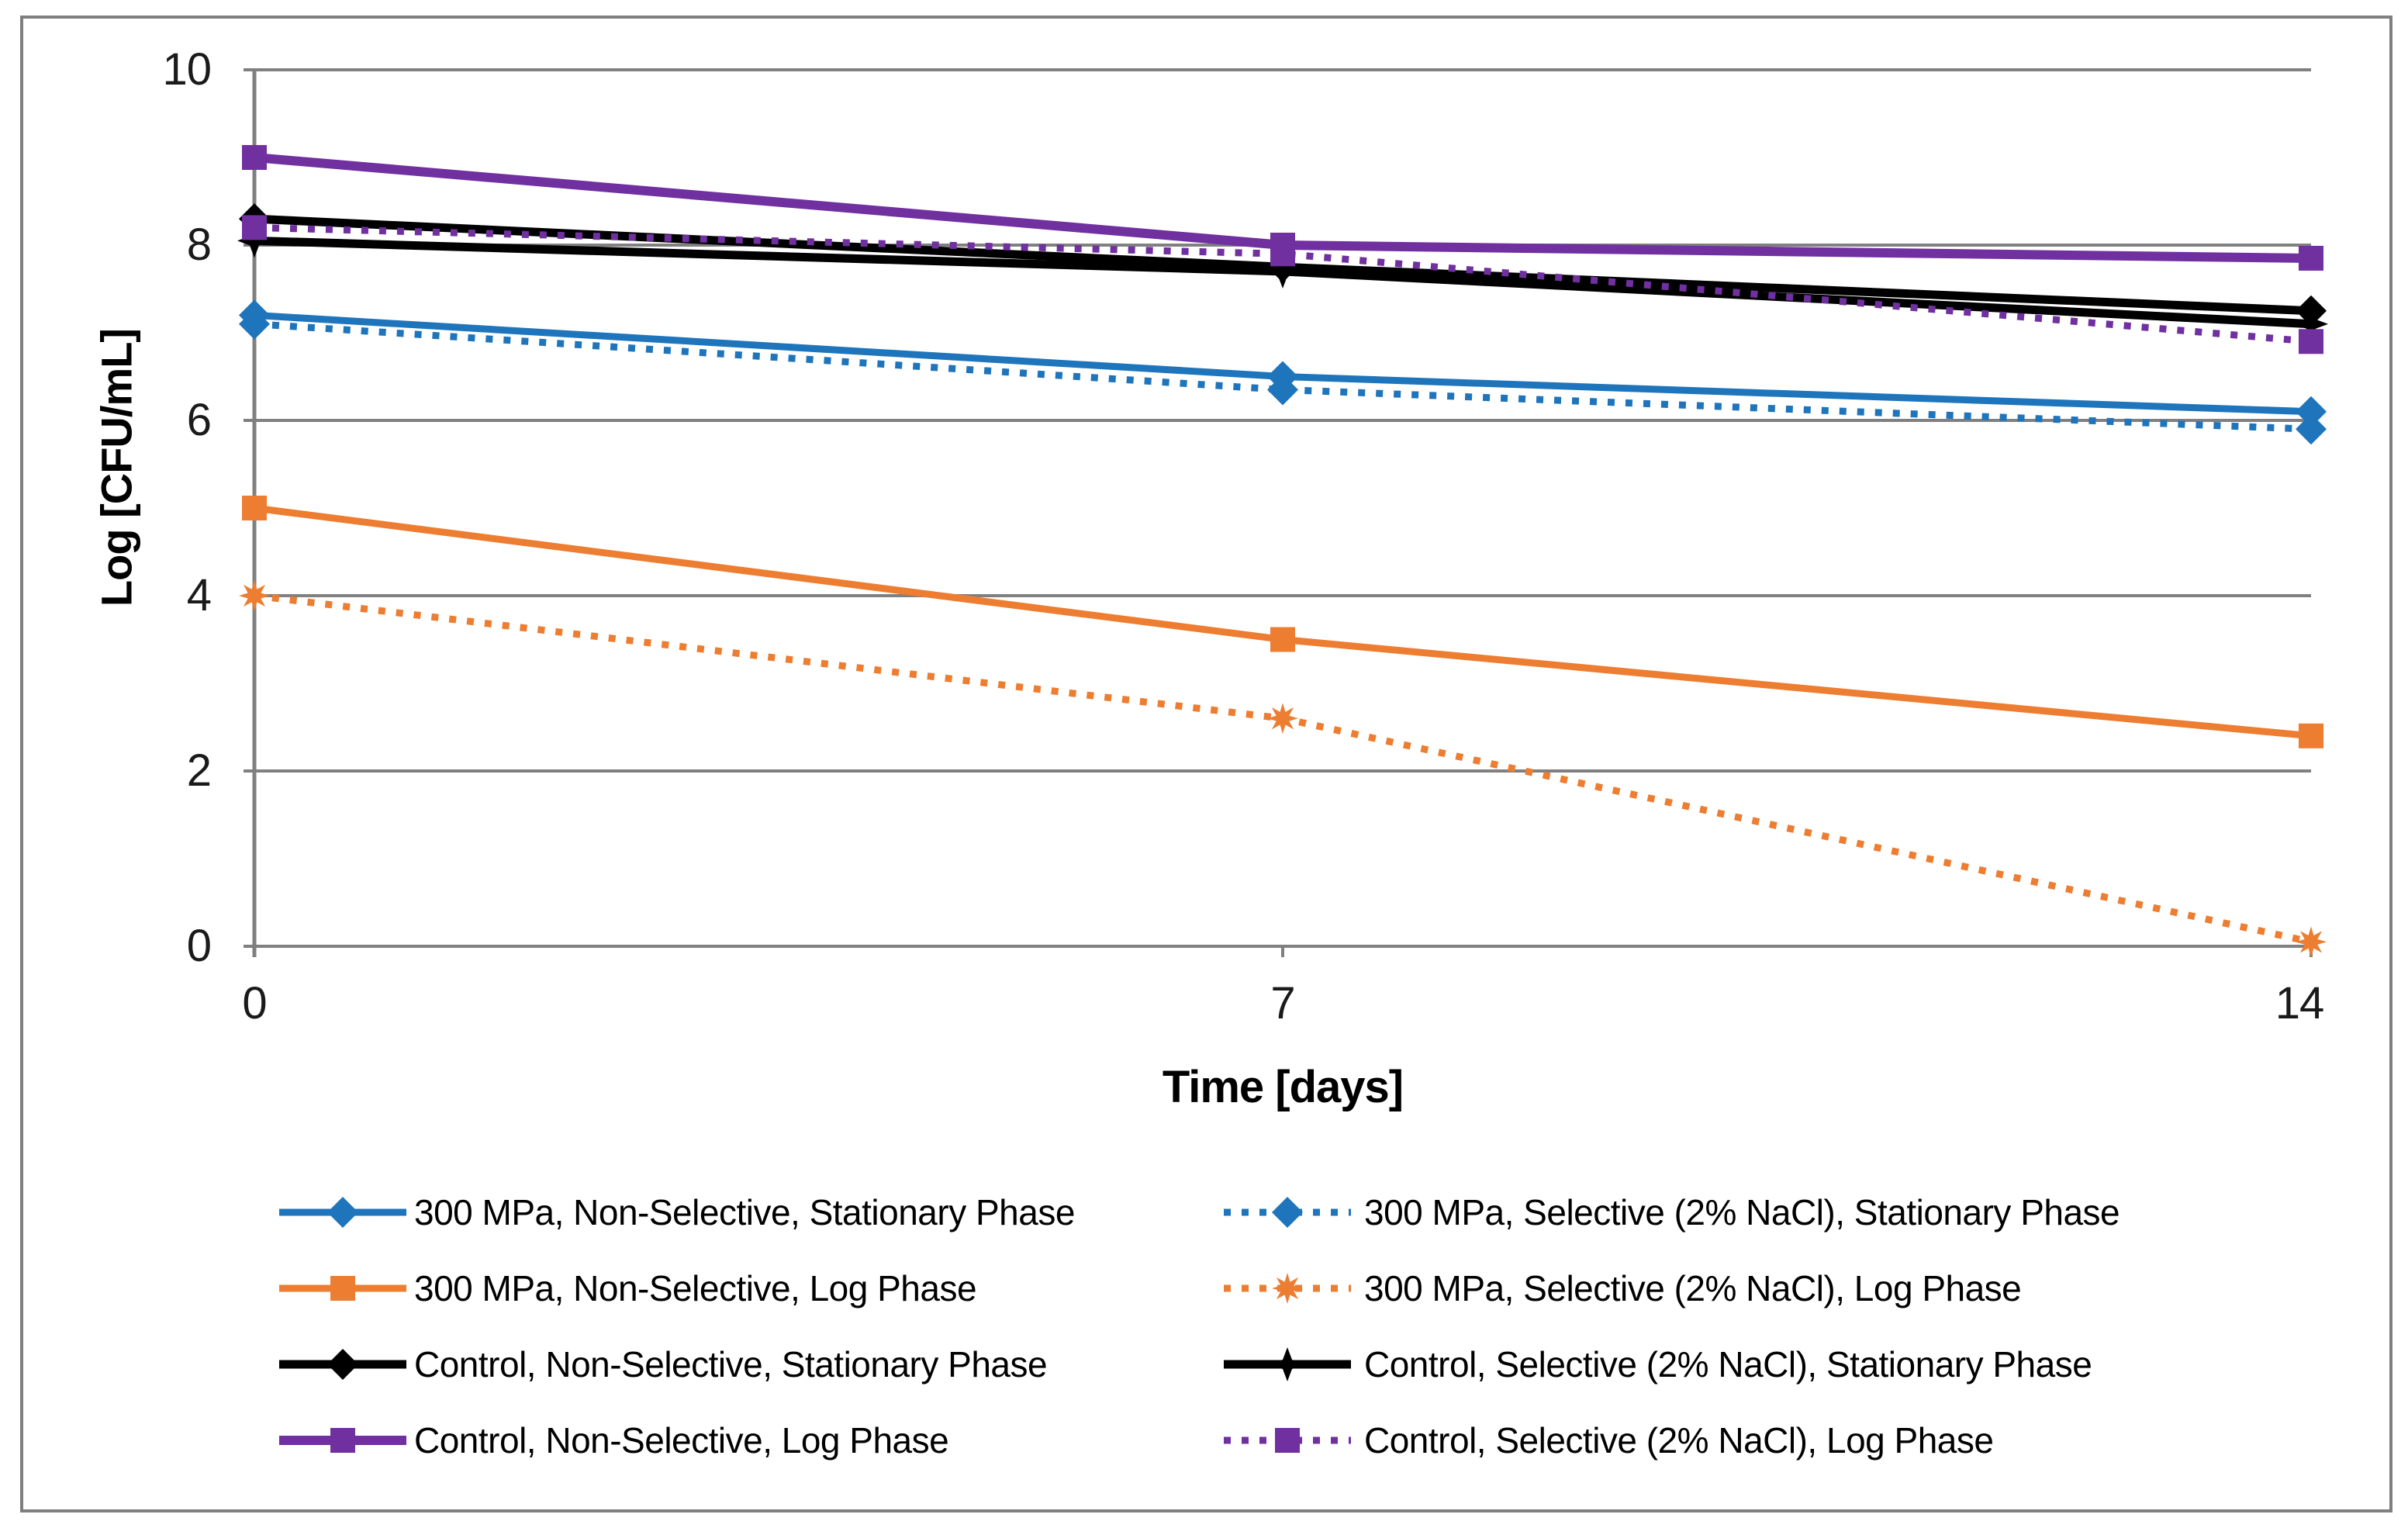  What do you see at coordinates (1287, 1440) in the screenshot?
I see `legend-sample-control-selective-2-nacl-log-phase` at bounding box center [1287, 1440].